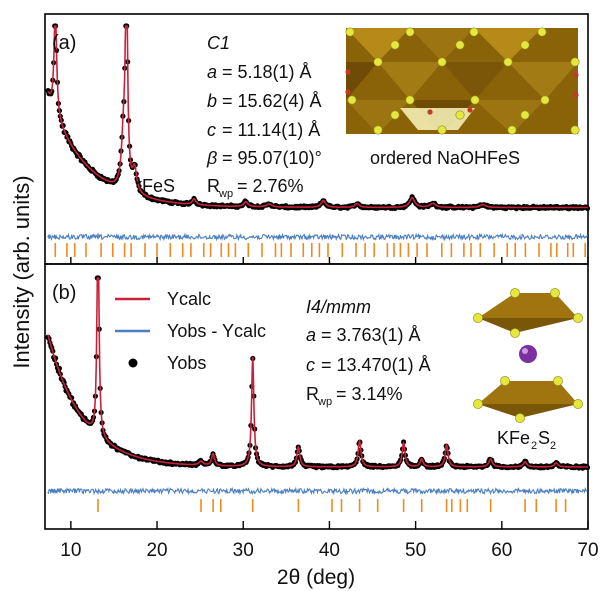  I want to click on potassium-atom, so click(528, 354).